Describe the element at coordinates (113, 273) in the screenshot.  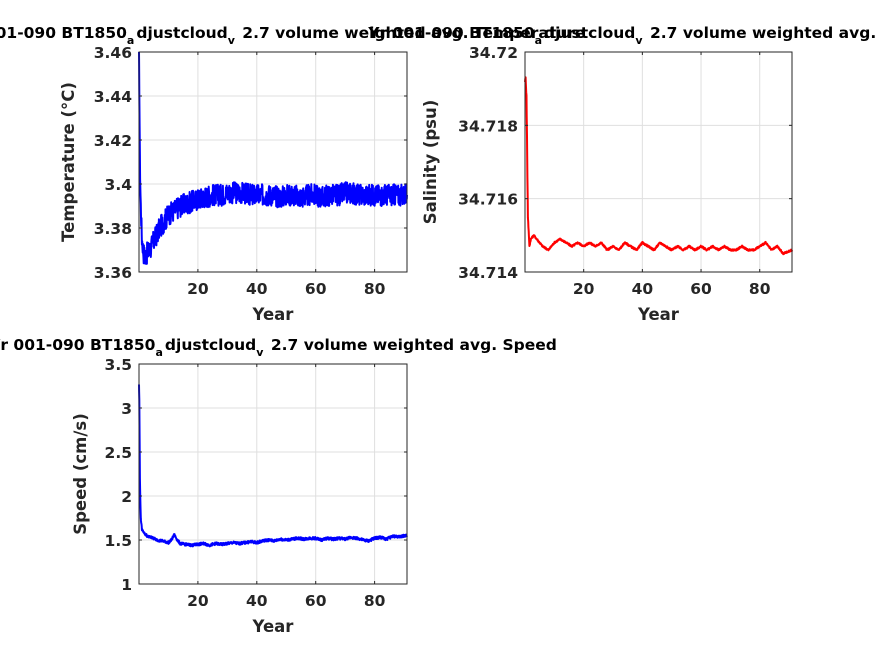
I see `y-tick-label: 3.36` at that location.